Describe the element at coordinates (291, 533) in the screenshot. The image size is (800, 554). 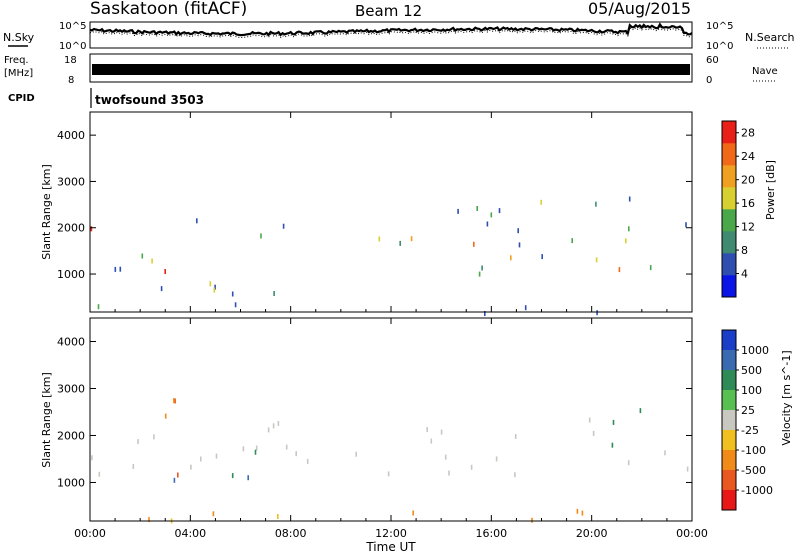
I see `time-tick-label: 08:00` at that location.